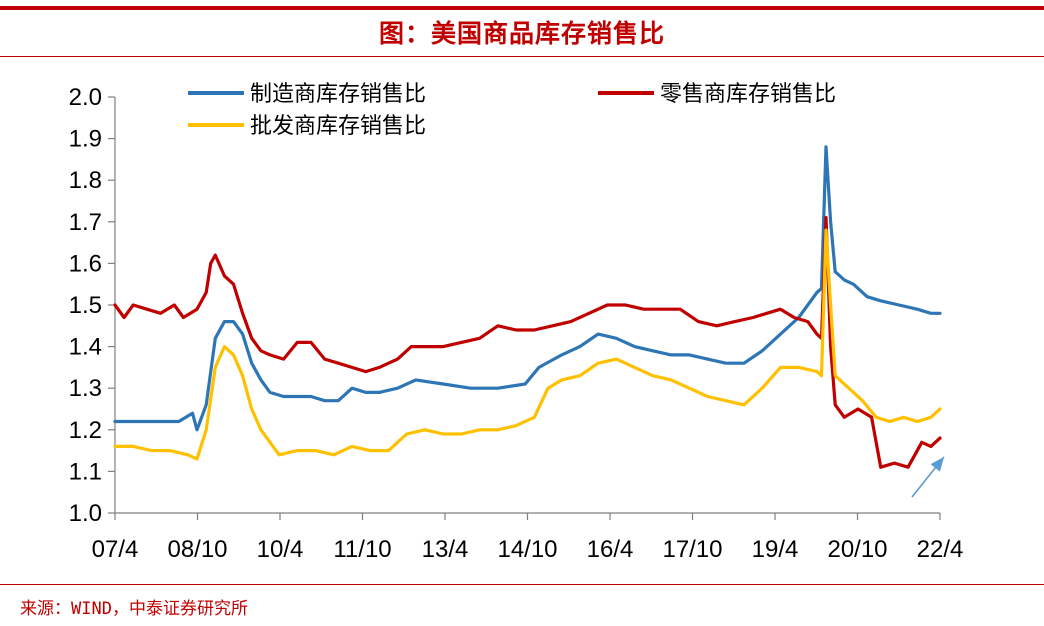 This screenshot has height=626, width=1044. What do you see at coordinates (522, 56) in the screenshot?
I see `title-divider` at bounding box center [522, 56].